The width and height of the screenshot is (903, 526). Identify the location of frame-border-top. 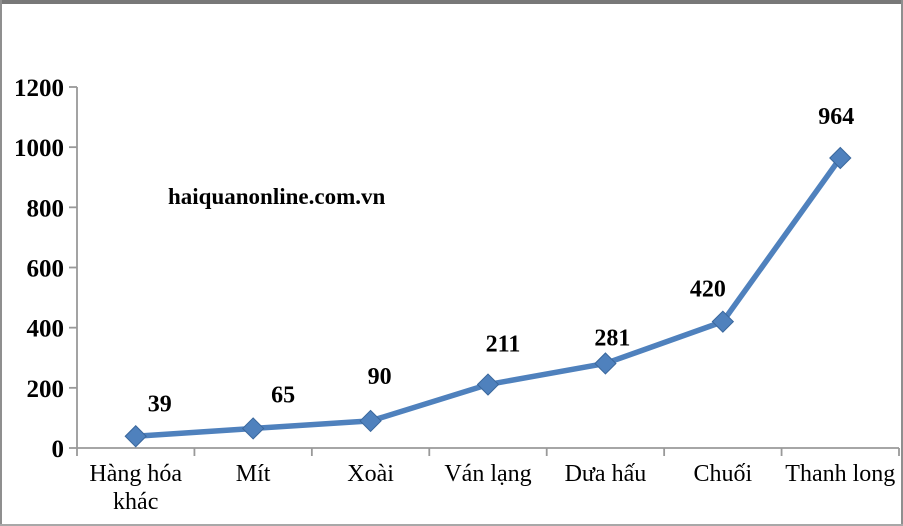
(451, 2).